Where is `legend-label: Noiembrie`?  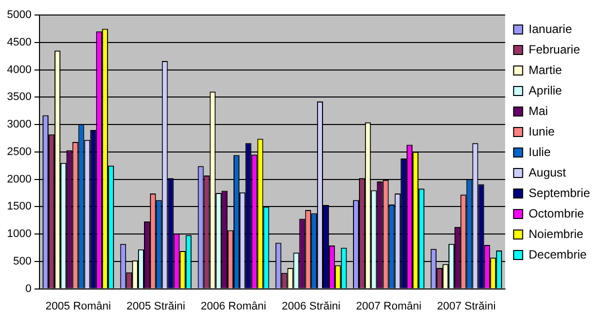
legend-label: Noiembrie is located at coordinates (556, 233).